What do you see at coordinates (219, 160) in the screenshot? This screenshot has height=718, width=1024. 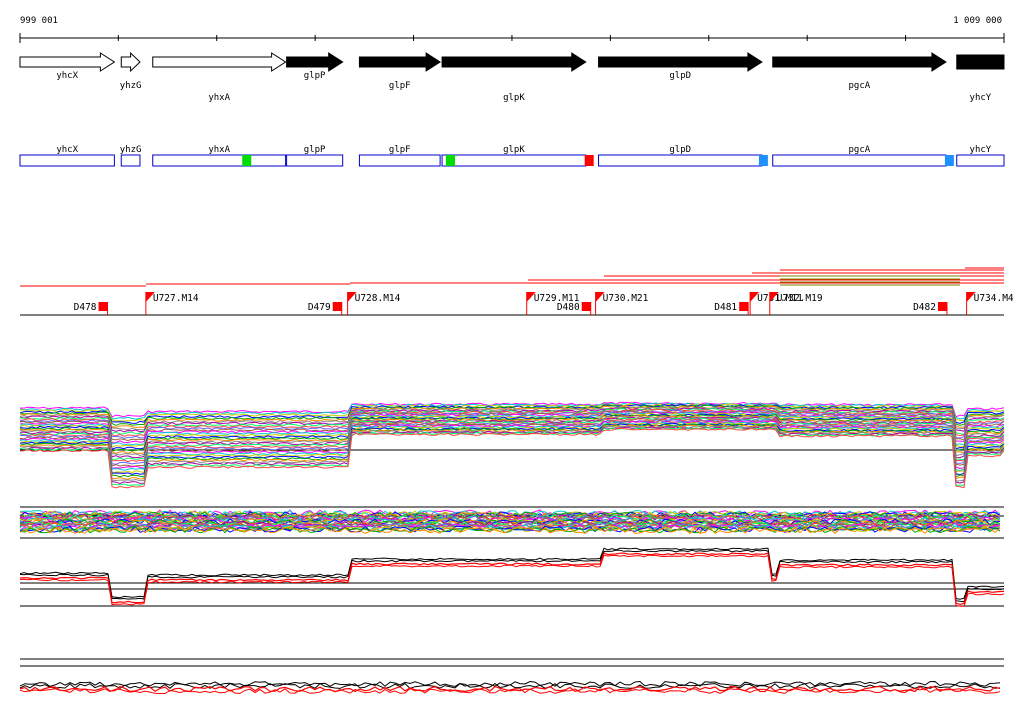 I see `annotation-box-yhxA` at bounding box center [219, 160].